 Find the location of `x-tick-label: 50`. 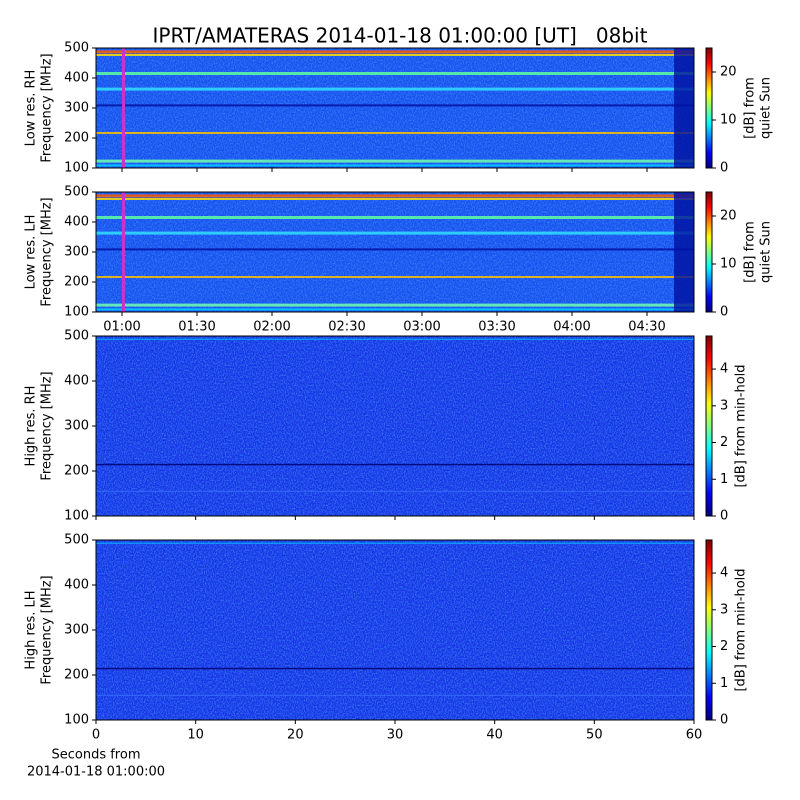

x-tick-label: 50 is located at coordinates (594, 735).